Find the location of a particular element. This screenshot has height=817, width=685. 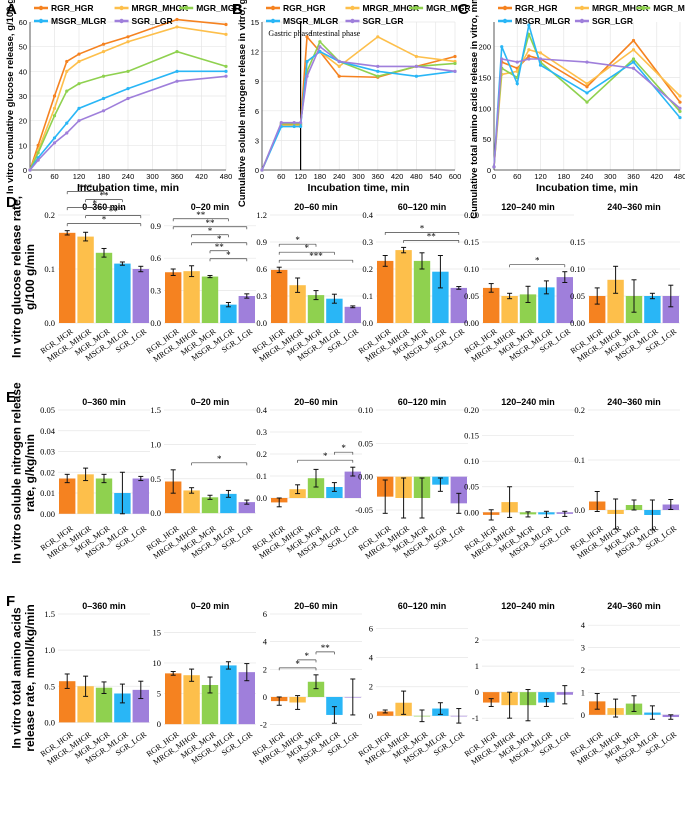

legend-item: MSGR_MLGR is located at coordinates (70, 21).